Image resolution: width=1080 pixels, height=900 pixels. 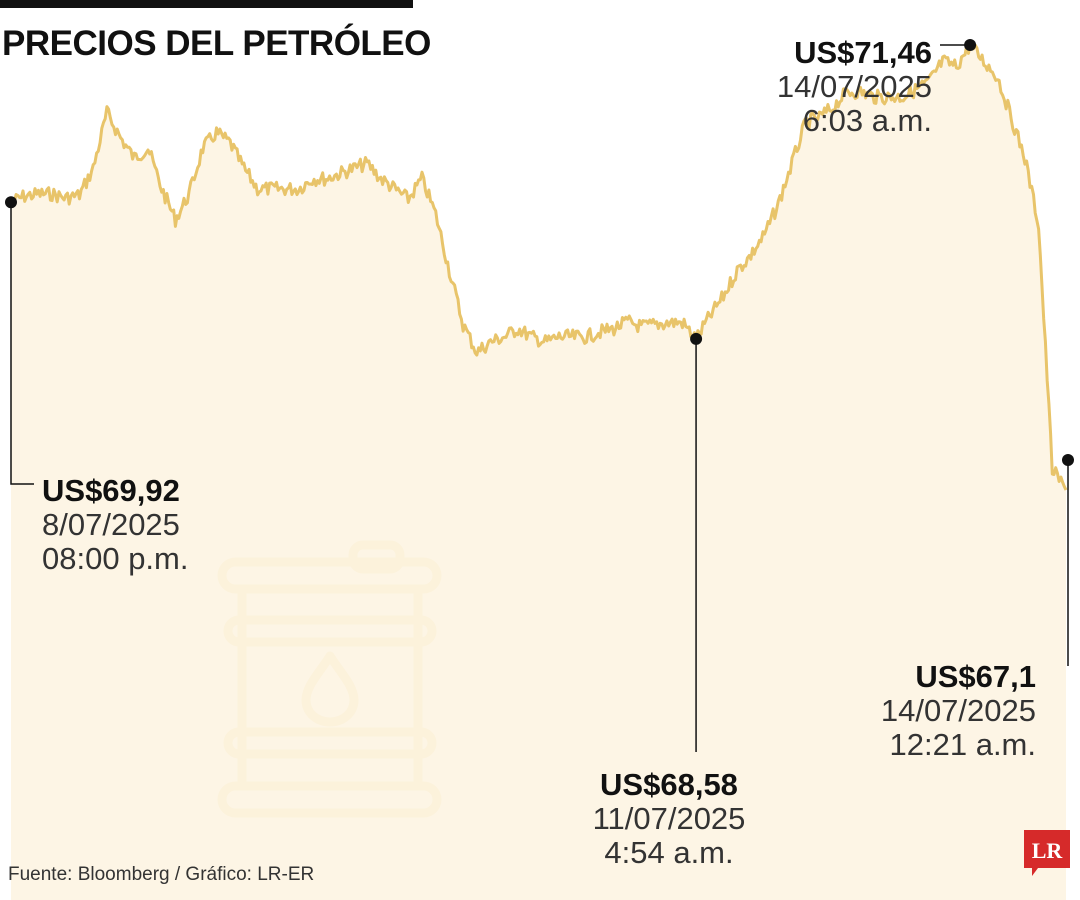 What do you see at coordinates (958, 710) in the screenshot?
I see `annotation-end-date: 14/07/2025` at bounding box center [958, 710].